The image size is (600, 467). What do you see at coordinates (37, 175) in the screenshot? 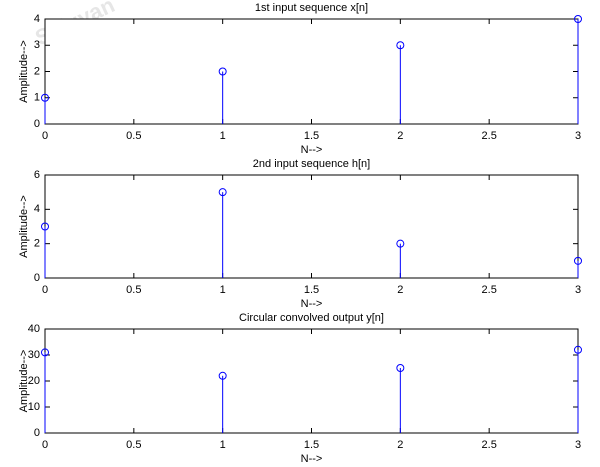
I see `y-tick-label: 6` at bounding box center [37, 175].